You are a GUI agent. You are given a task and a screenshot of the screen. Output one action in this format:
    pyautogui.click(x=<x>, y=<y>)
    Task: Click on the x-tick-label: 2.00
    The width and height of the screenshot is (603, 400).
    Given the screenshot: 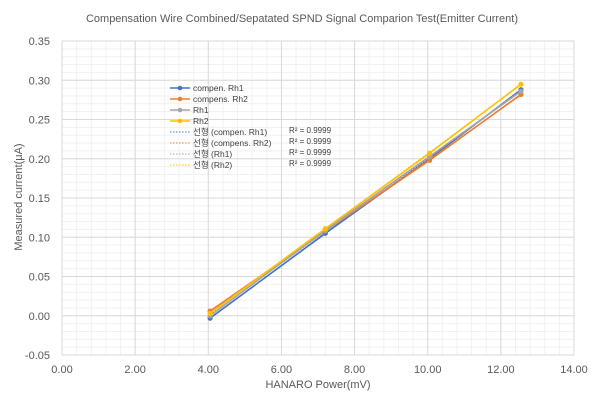 What is the action you would take?
    pyautogui.click(x=134, y=370)
    